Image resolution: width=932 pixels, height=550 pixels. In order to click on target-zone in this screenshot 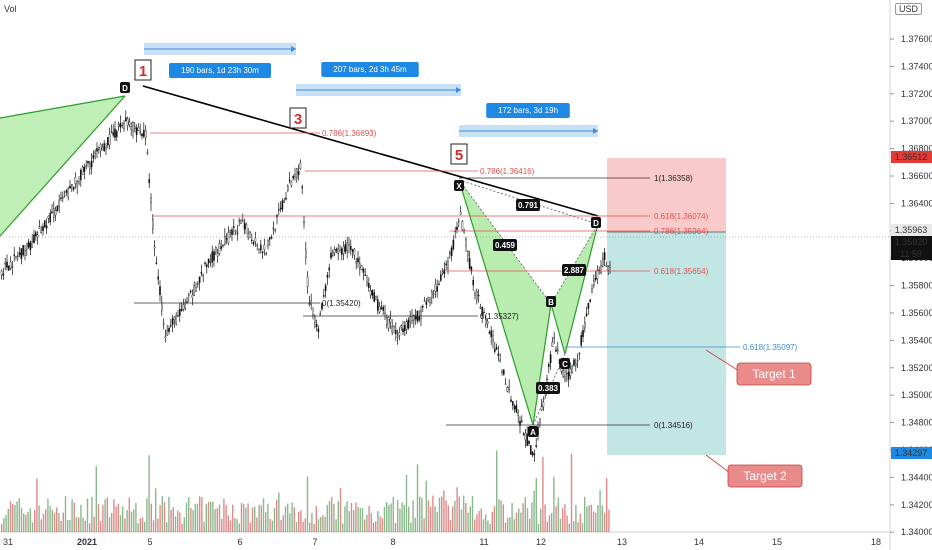, I will do `click(666, 343)`.